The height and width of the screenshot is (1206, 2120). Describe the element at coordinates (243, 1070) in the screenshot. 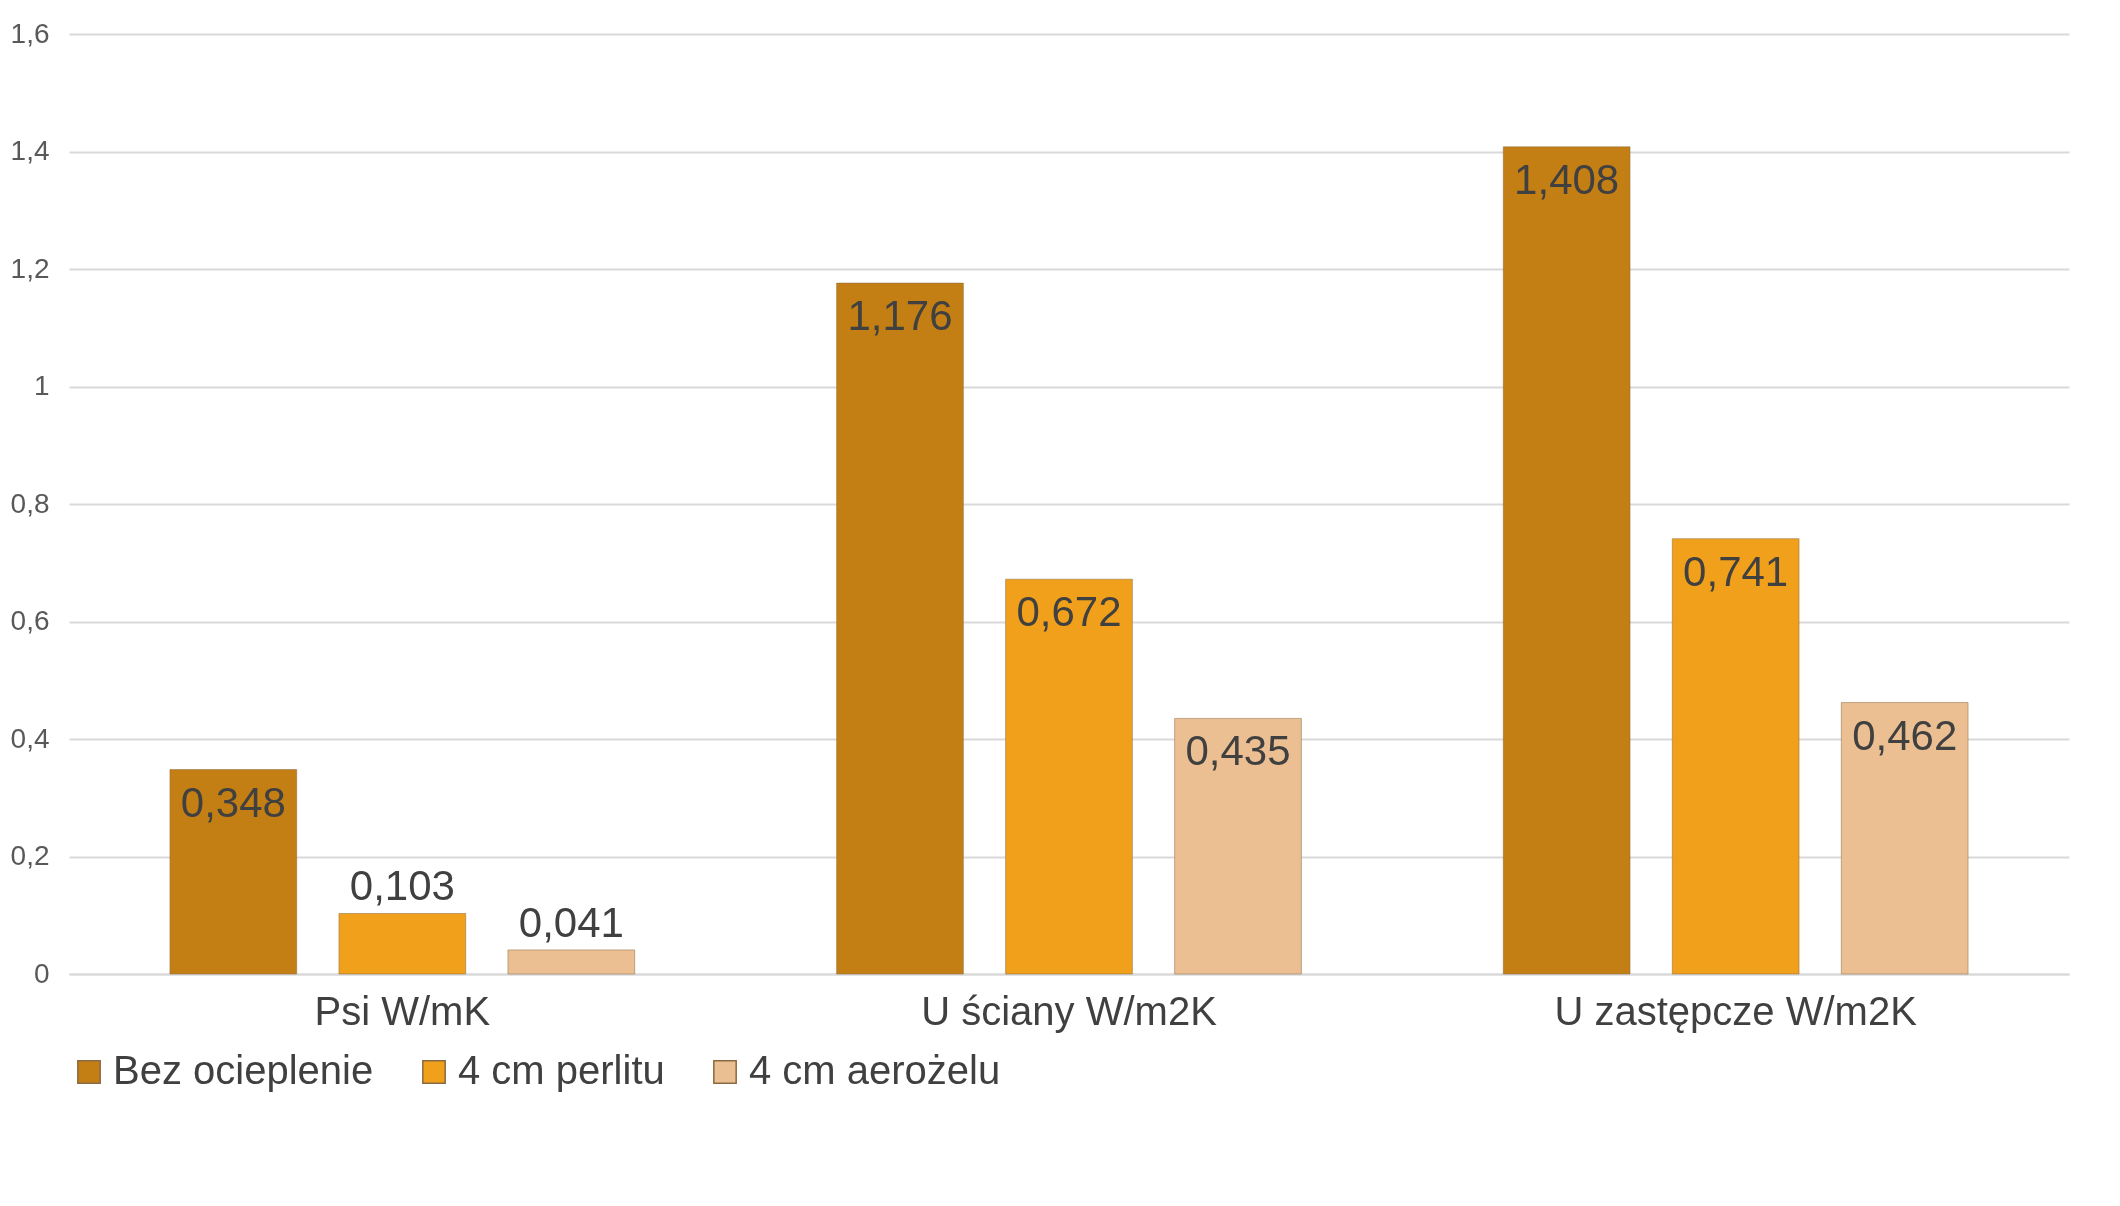

I see `legend-label: Bez ocieplenie` at that location.